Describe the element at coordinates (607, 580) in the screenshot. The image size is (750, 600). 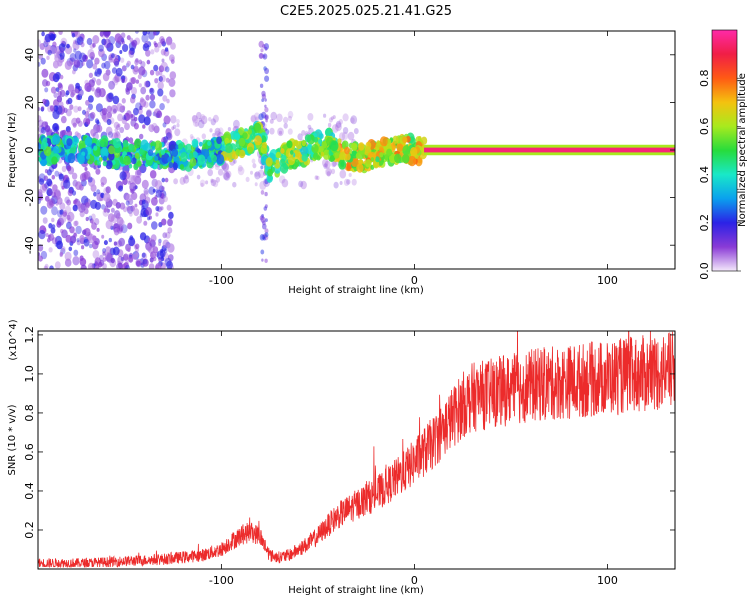
I see `snr-x-tick-label: 100` at that location.